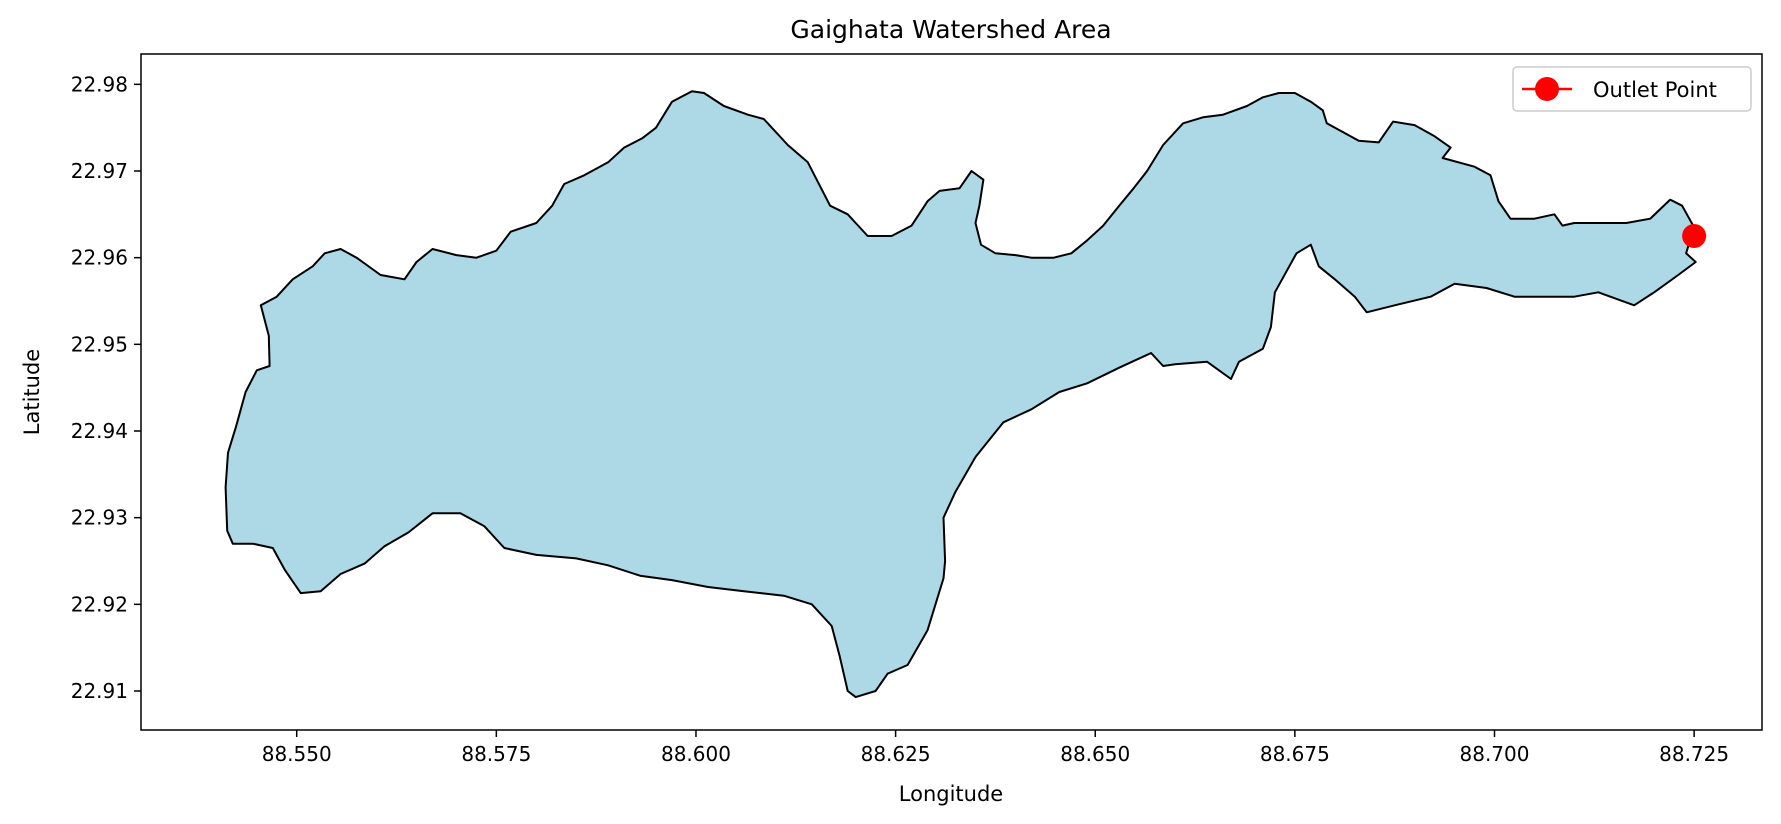  Describe the element at coordinates (896, 754) in the screenshot. I see `x-tick-label: 88.625` at that location.